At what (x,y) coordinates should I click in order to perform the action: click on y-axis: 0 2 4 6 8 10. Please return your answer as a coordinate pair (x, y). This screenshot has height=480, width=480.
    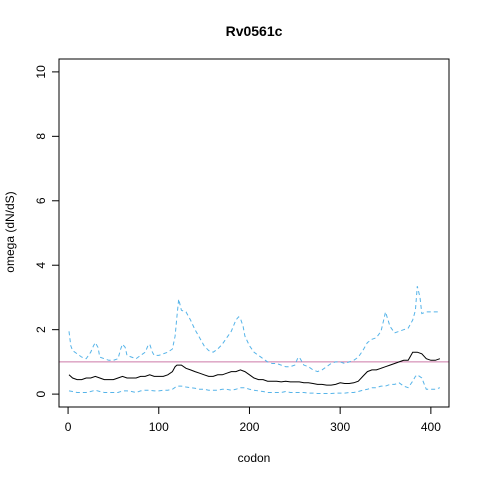
    Looking at the image, I should click on (47, 231).